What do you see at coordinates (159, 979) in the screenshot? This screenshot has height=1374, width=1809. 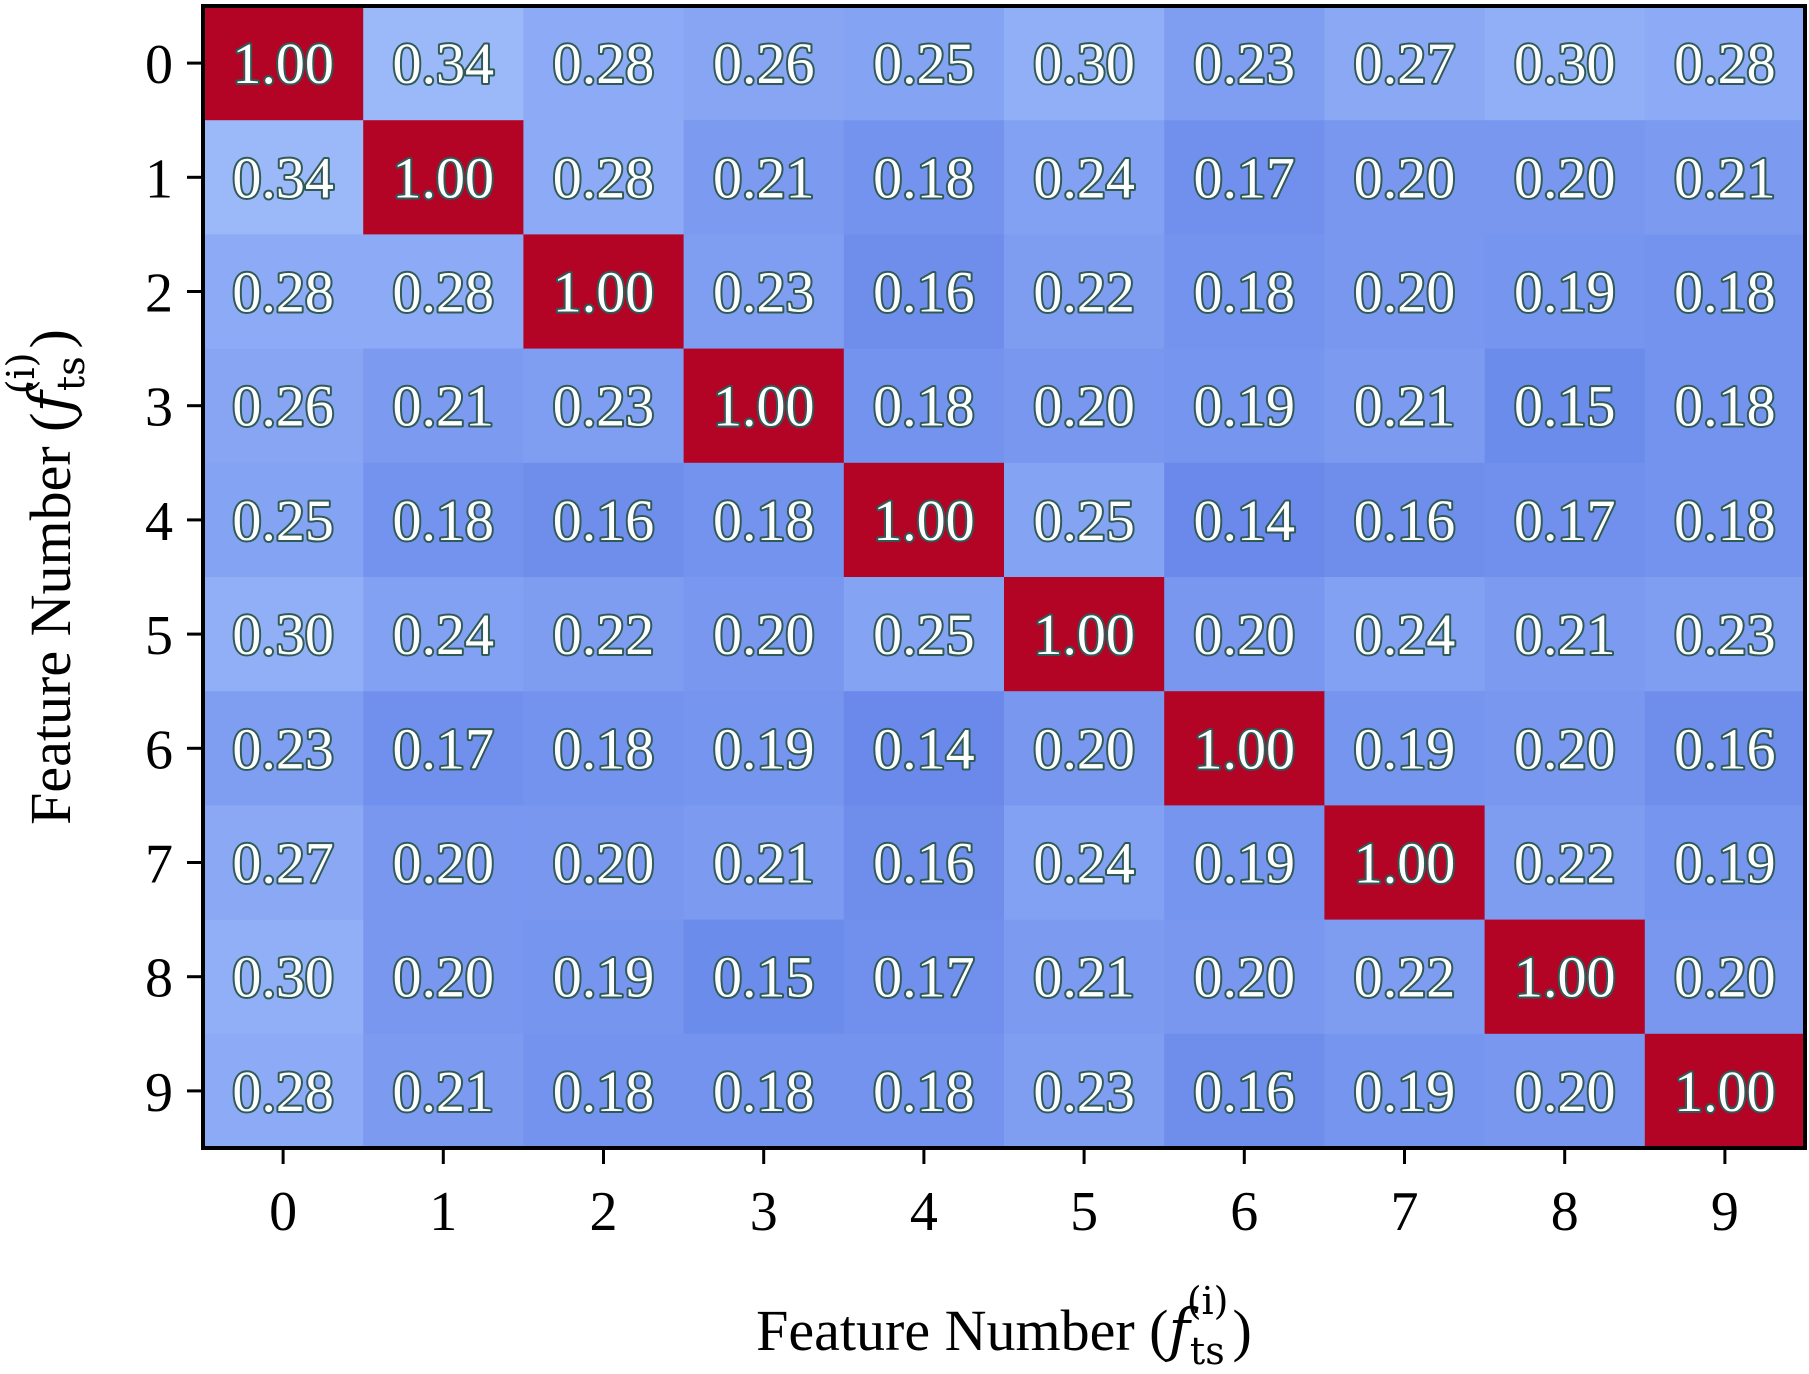 I see `y-tick-label: 8` at bounding box center [159, 979].